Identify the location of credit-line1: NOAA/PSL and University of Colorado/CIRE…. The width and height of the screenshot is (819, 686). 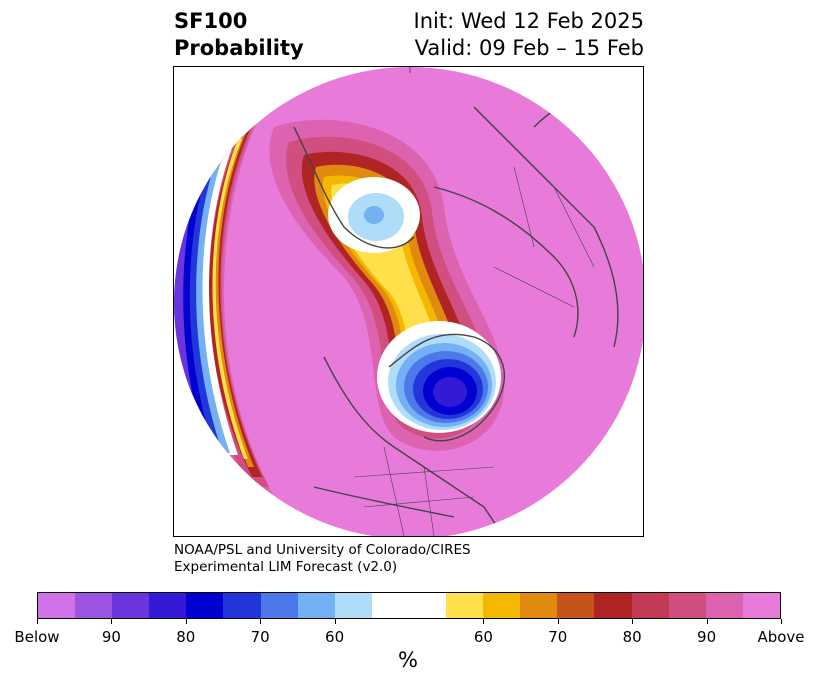
(322, 550).